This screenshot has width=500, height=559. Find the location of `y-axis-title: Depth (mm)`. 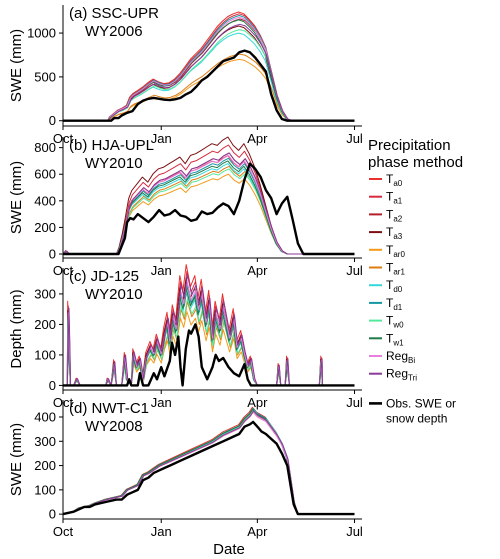

y-axis-title: Depth (mm) is located at coordinates (16, 328).